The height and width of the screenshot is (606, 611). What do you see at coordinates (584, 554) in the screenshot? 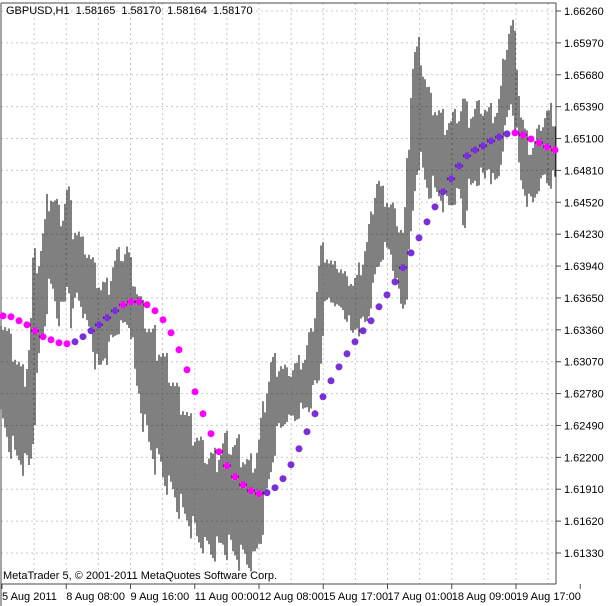
I see `price-tick-label: 1.61330` at bounding box center [584, 554].